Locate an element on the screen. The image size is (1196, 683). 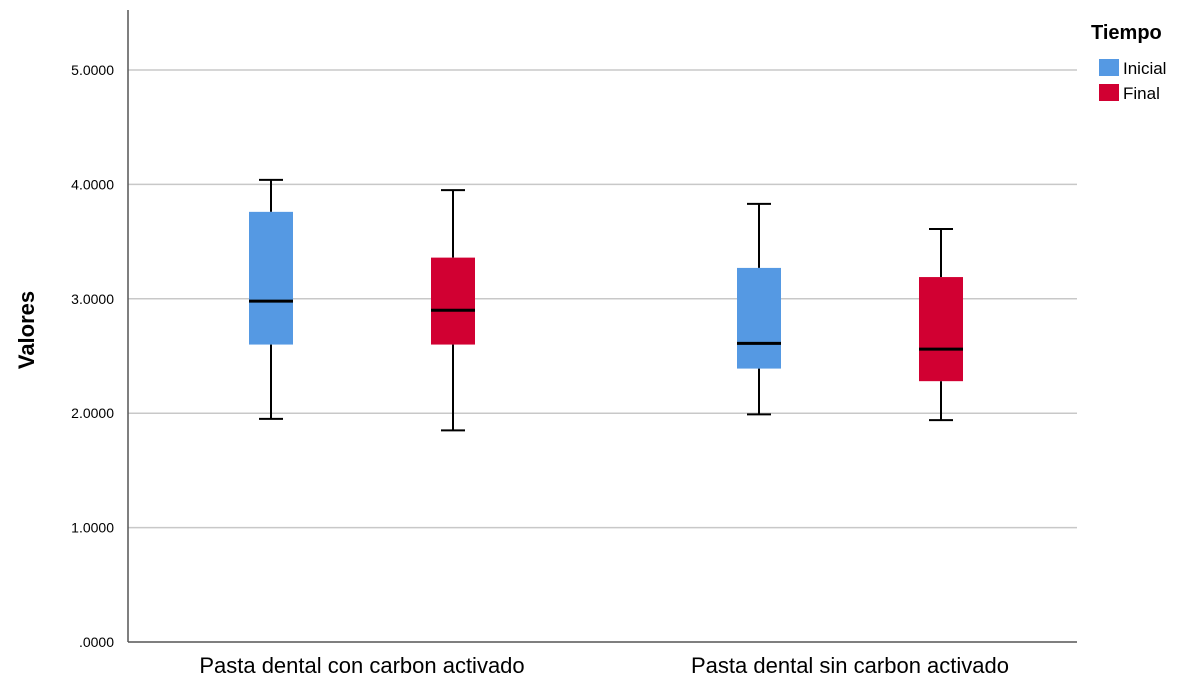
legend: Tiempo Inicial Final is located at coordinates (1128, 62).